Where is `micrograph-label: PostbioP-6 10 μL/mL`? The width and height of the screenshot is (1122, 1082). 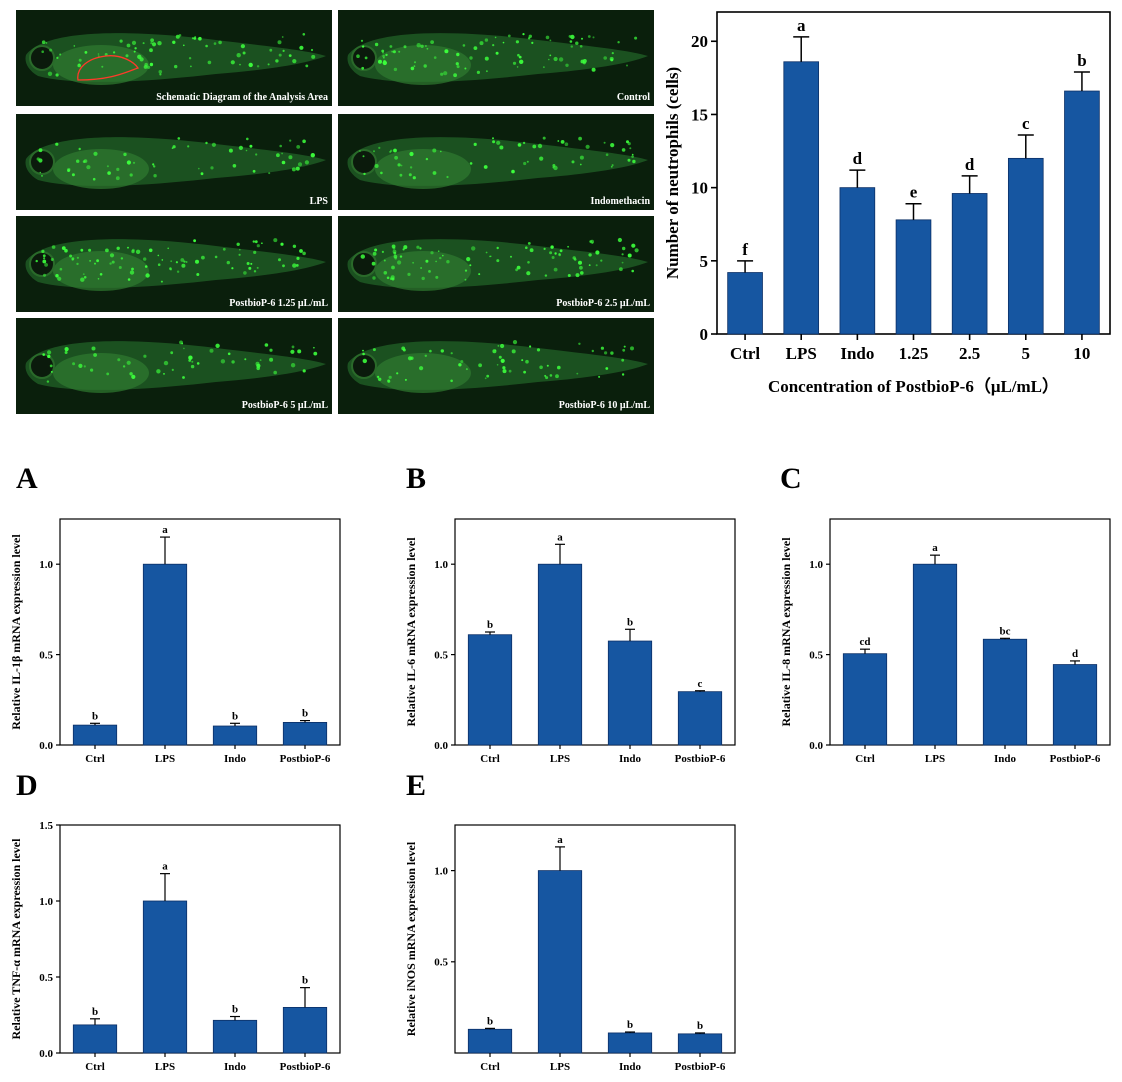
micrograph-label: PostbioP-6 10 μL/mL is located at coordinates (605, 405).